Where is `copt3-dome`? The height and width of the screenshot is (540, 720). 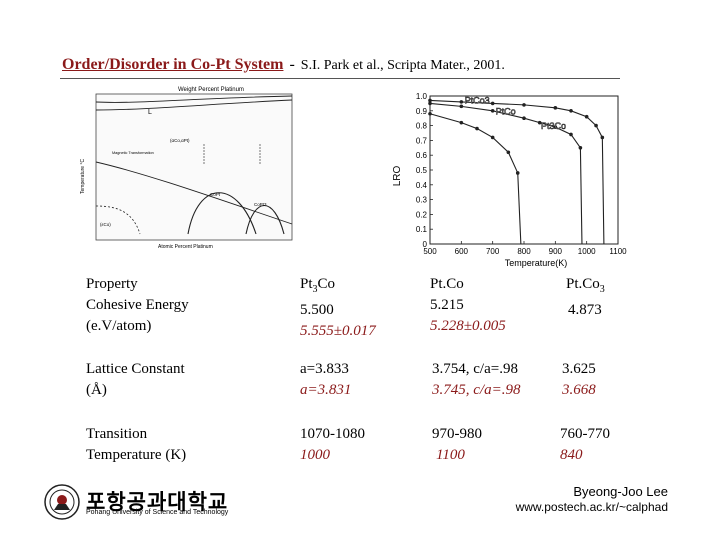
copt3-dome is located at coordinates (265, 219).